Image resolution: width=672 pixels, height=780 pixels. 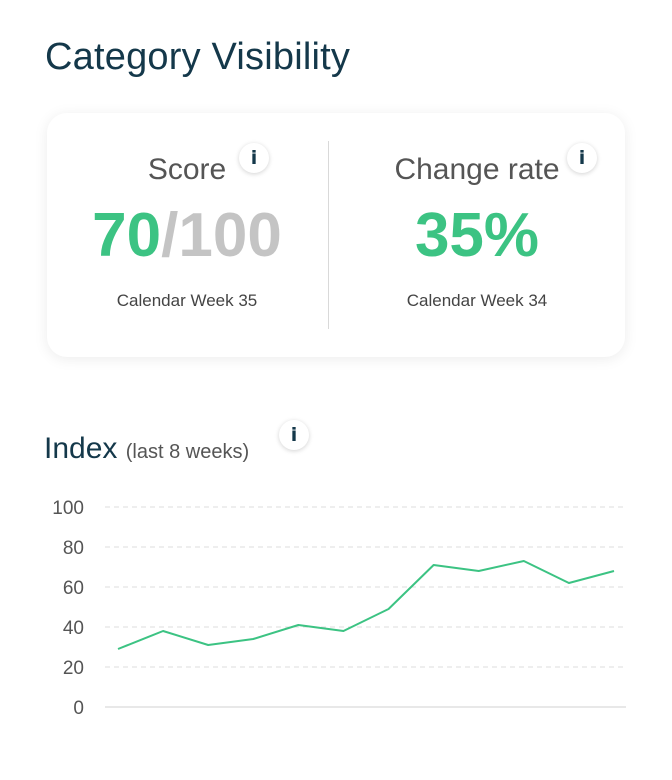 I want to click on page-title: Category Visibility, so click(x=198, y=57).